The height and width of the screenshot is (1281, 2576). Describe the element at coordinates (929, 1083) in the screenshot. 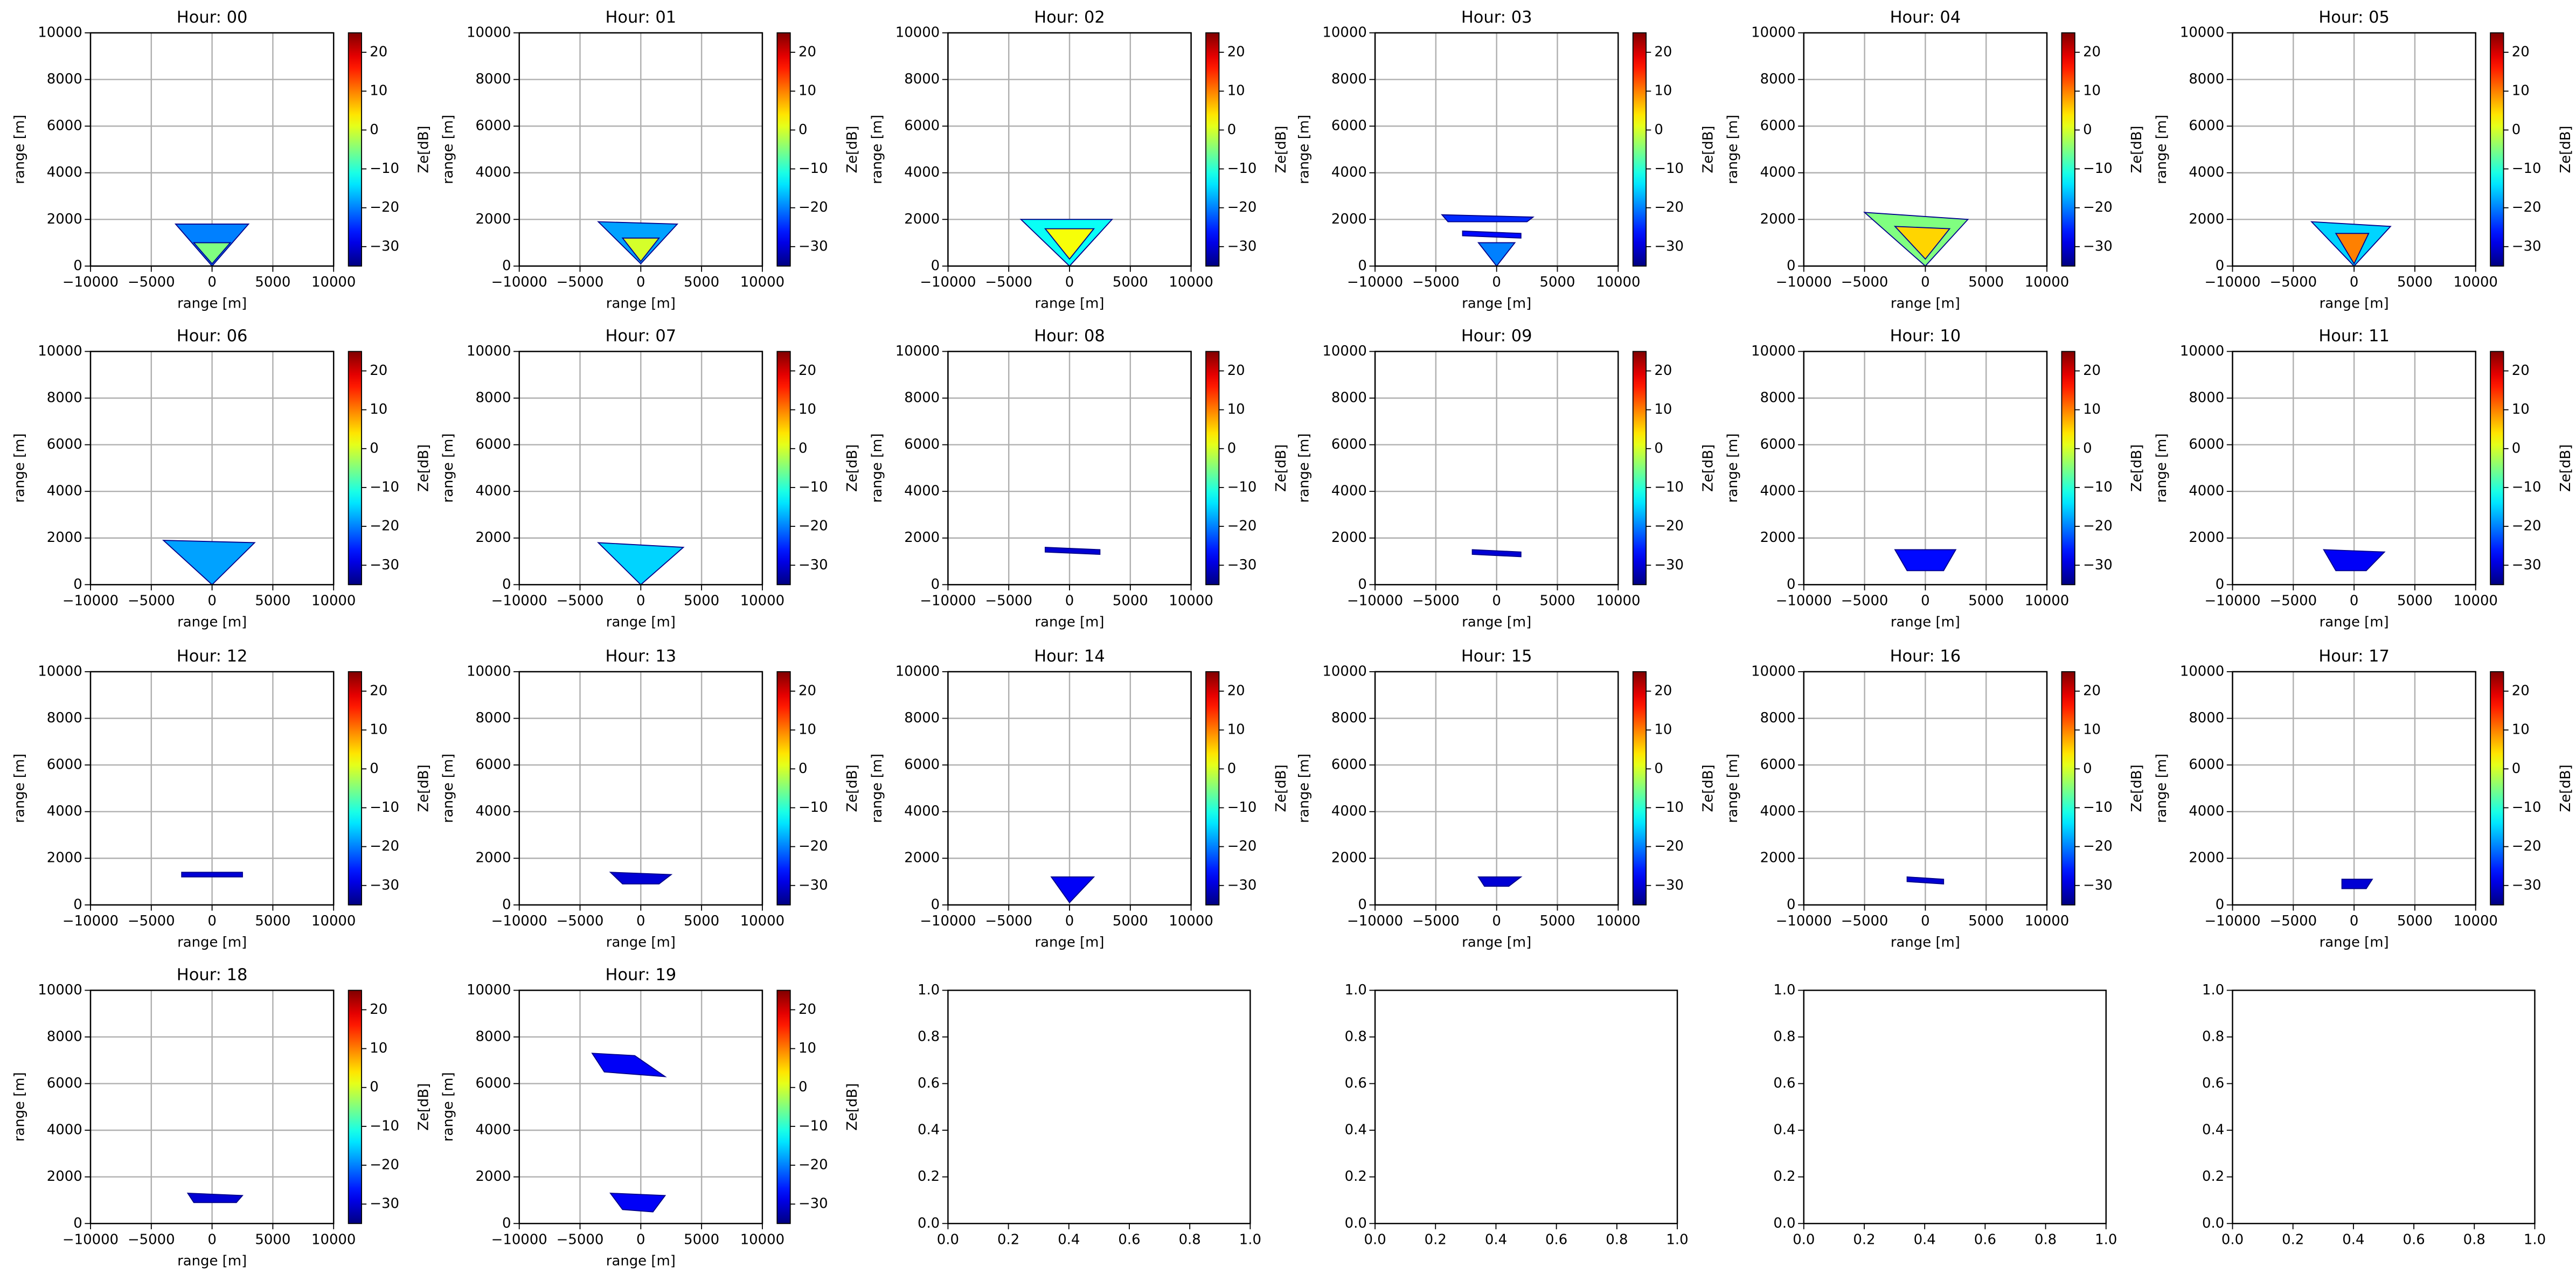

I see `y-tick-label: 0.6` at that location.